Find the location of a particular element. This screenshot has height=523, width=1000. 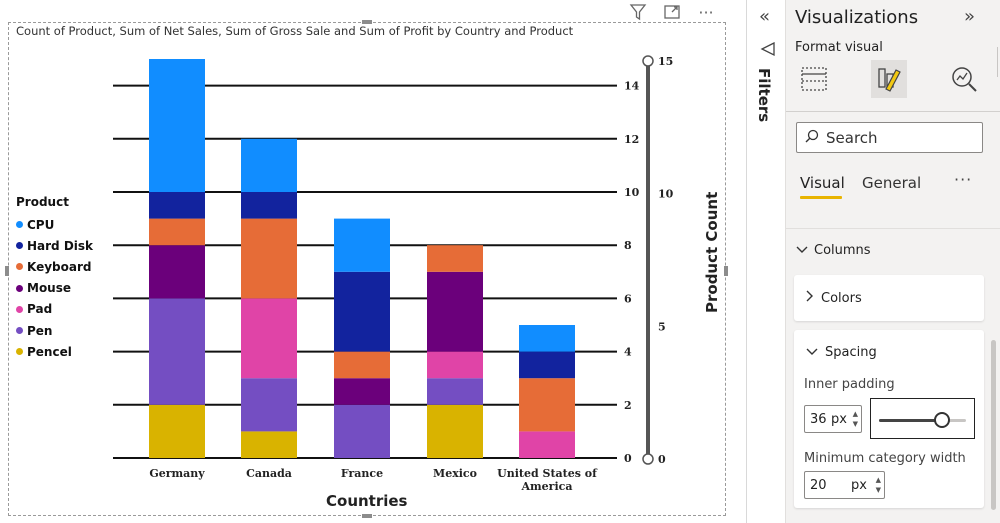

inner-padding-input: 36 px ▲ ▼ is located at coordinates (833, 419).